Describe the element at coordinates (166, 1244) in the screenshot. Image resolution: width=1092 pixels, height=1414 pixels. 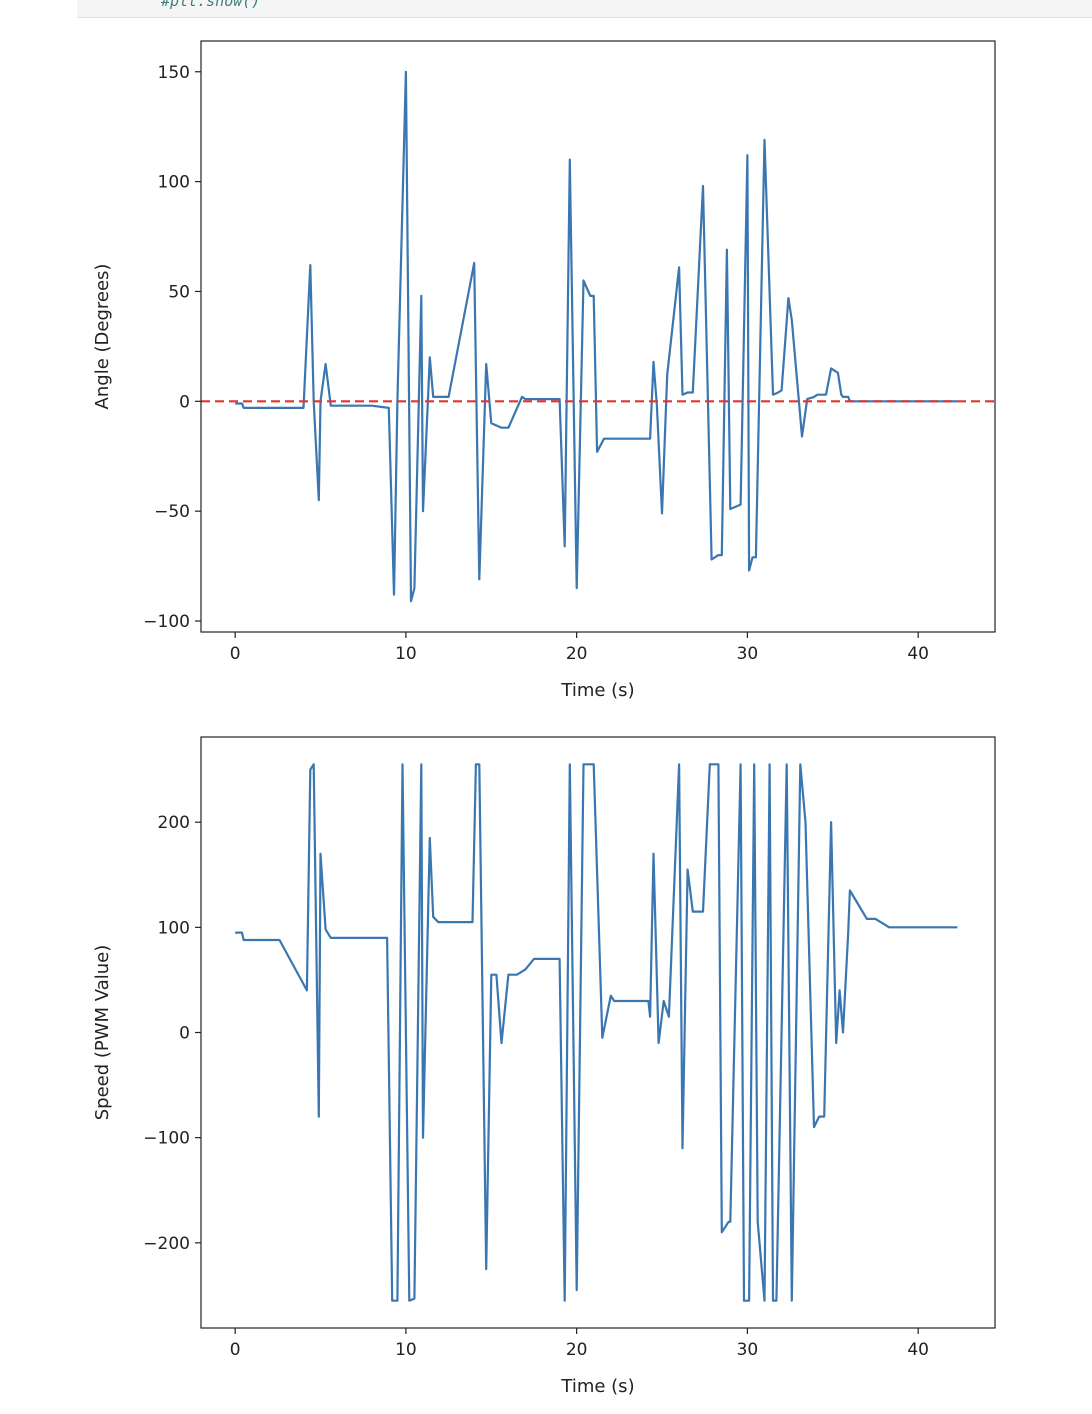
I see `y-tick-label: −200` at that location.